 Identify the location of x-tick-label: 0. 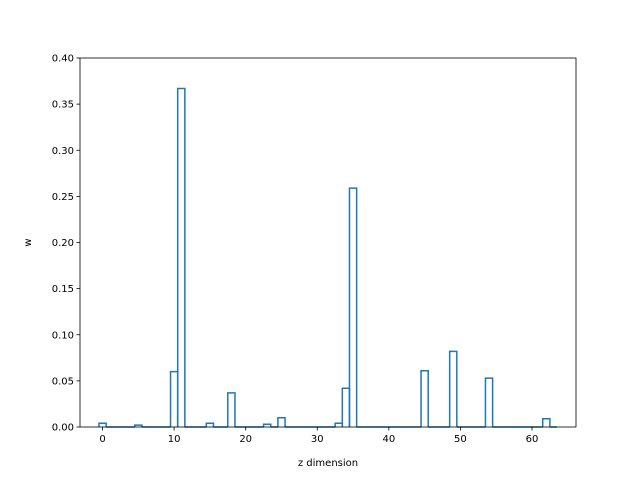
(102, 439).